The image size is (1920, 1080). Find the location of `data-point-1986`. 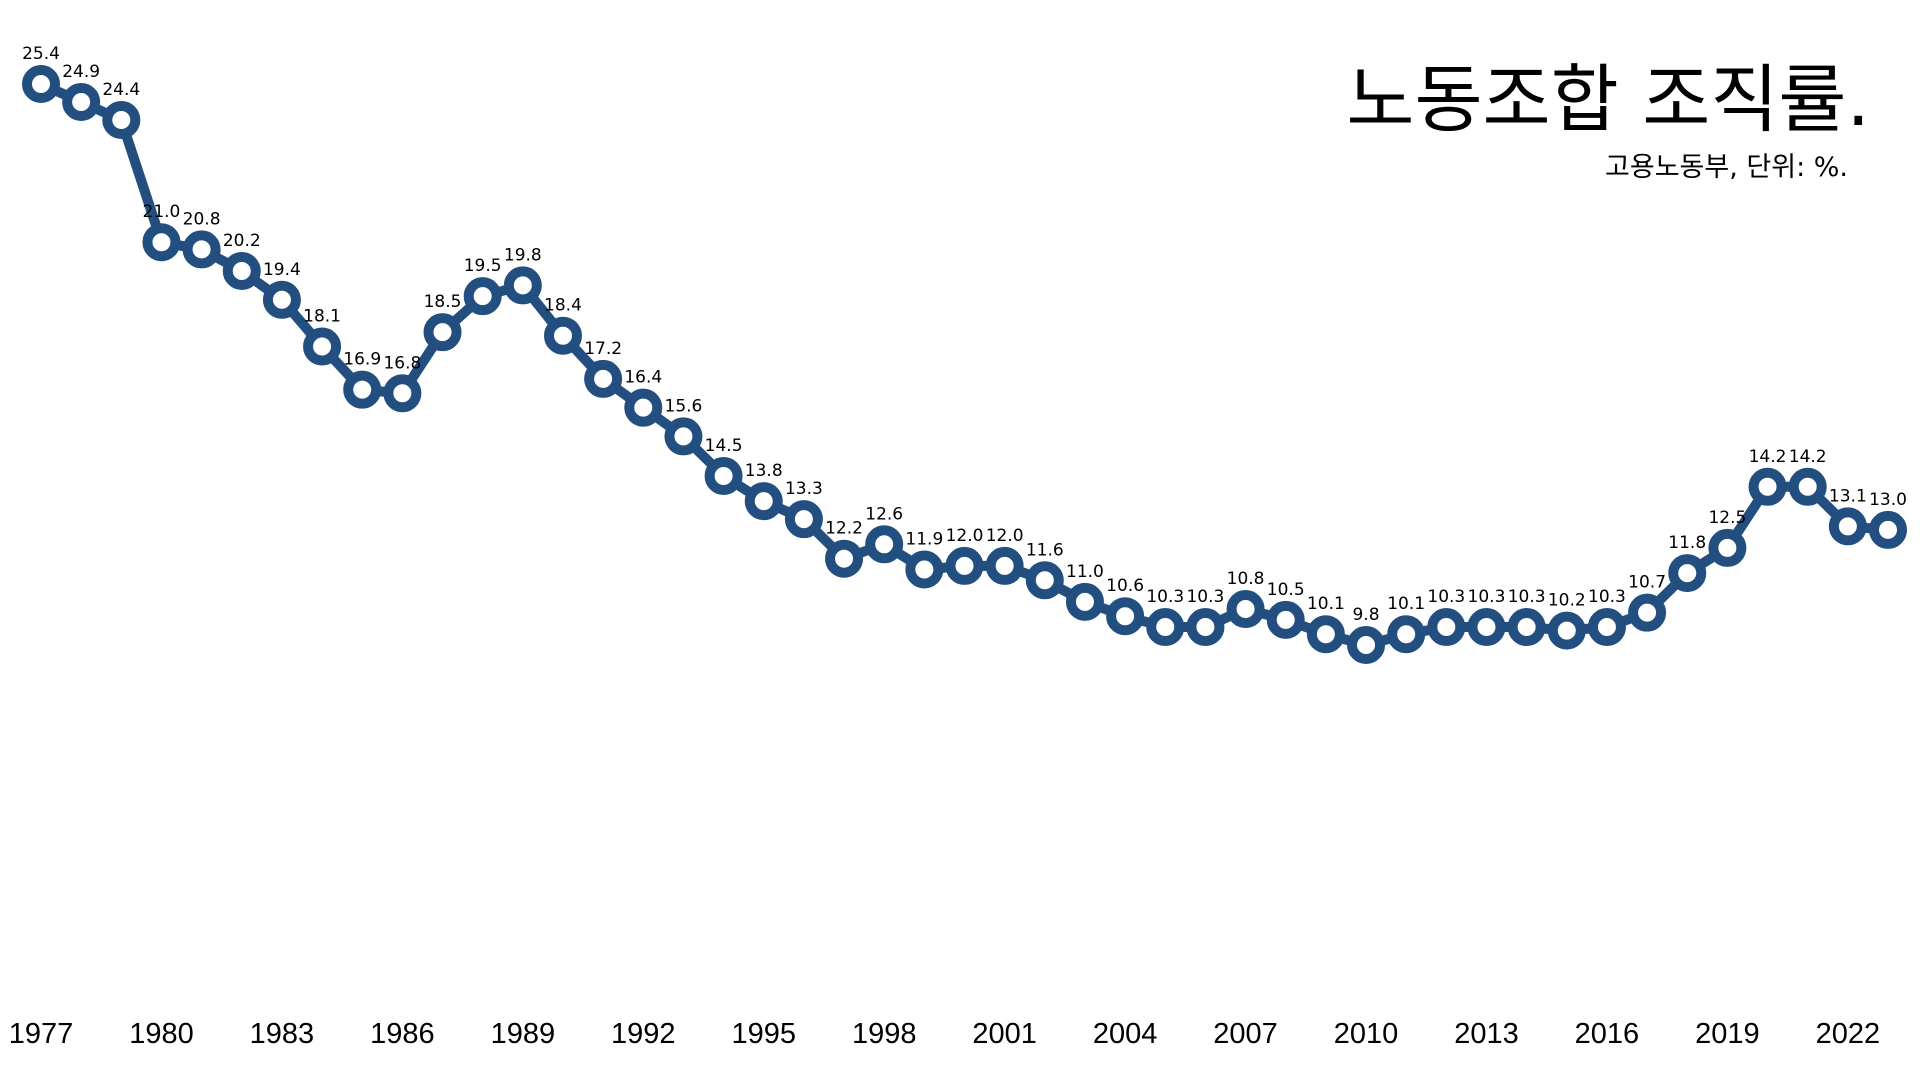

data-point-1986 is located at coordinates (402, 393).